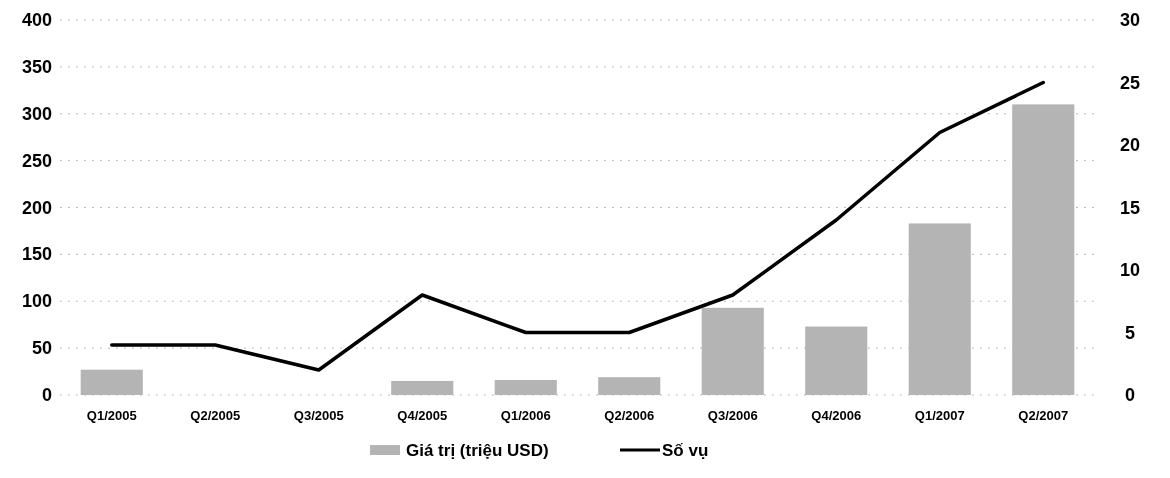  What do you see at coordinates (422, 415) in the screenshot?
I see `x-tick-label: Q4/2005` at bounding box center [422, 415].